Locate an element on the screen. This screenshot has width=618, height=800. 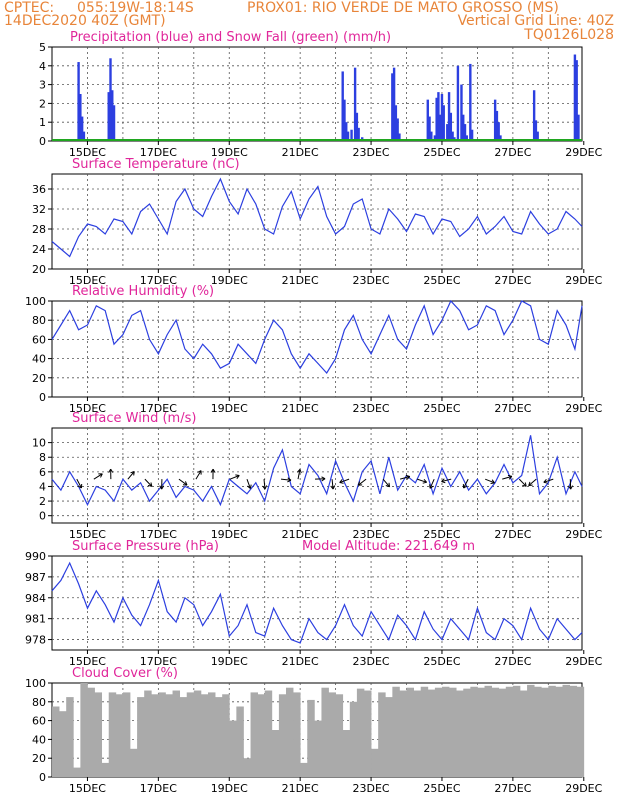
y-tick-label: 8 is located at coordinates (42, 457).